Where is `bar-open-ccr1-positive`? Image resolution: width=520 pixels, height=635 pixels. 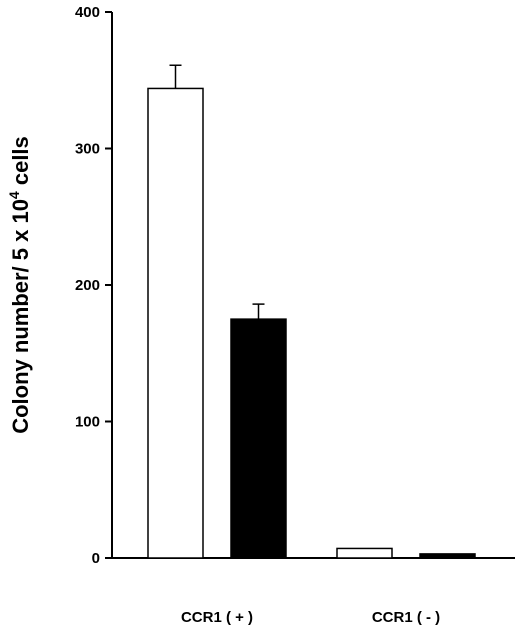
bar-open-ccr1-positive is located at coordinates (175, 323).